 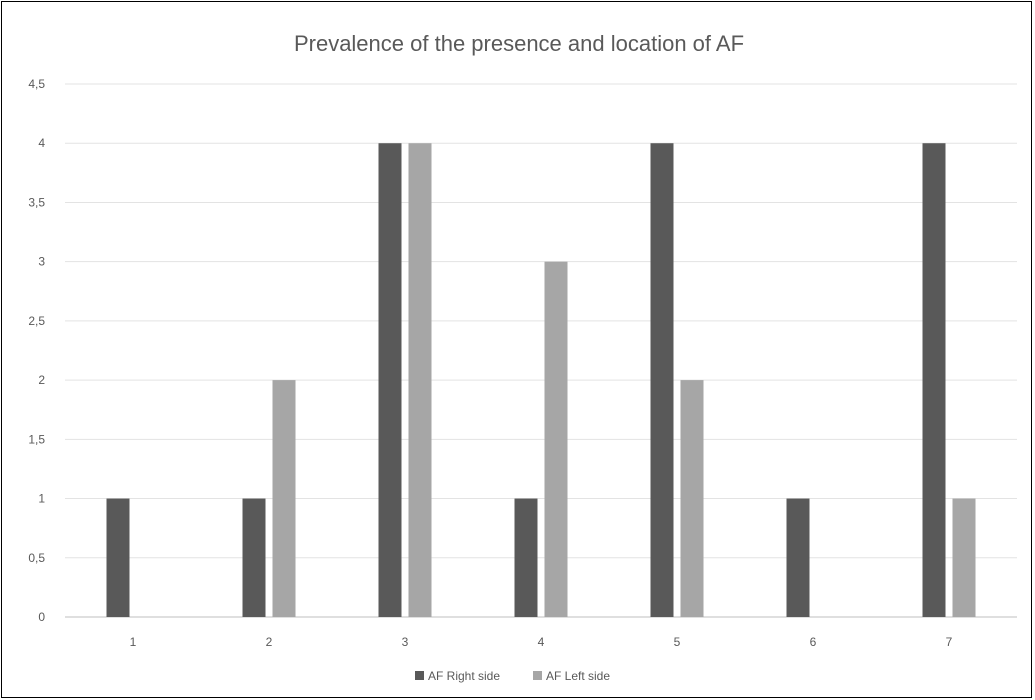 I want to click on y-tick-label: 3,5, so click(x=36, y=202).